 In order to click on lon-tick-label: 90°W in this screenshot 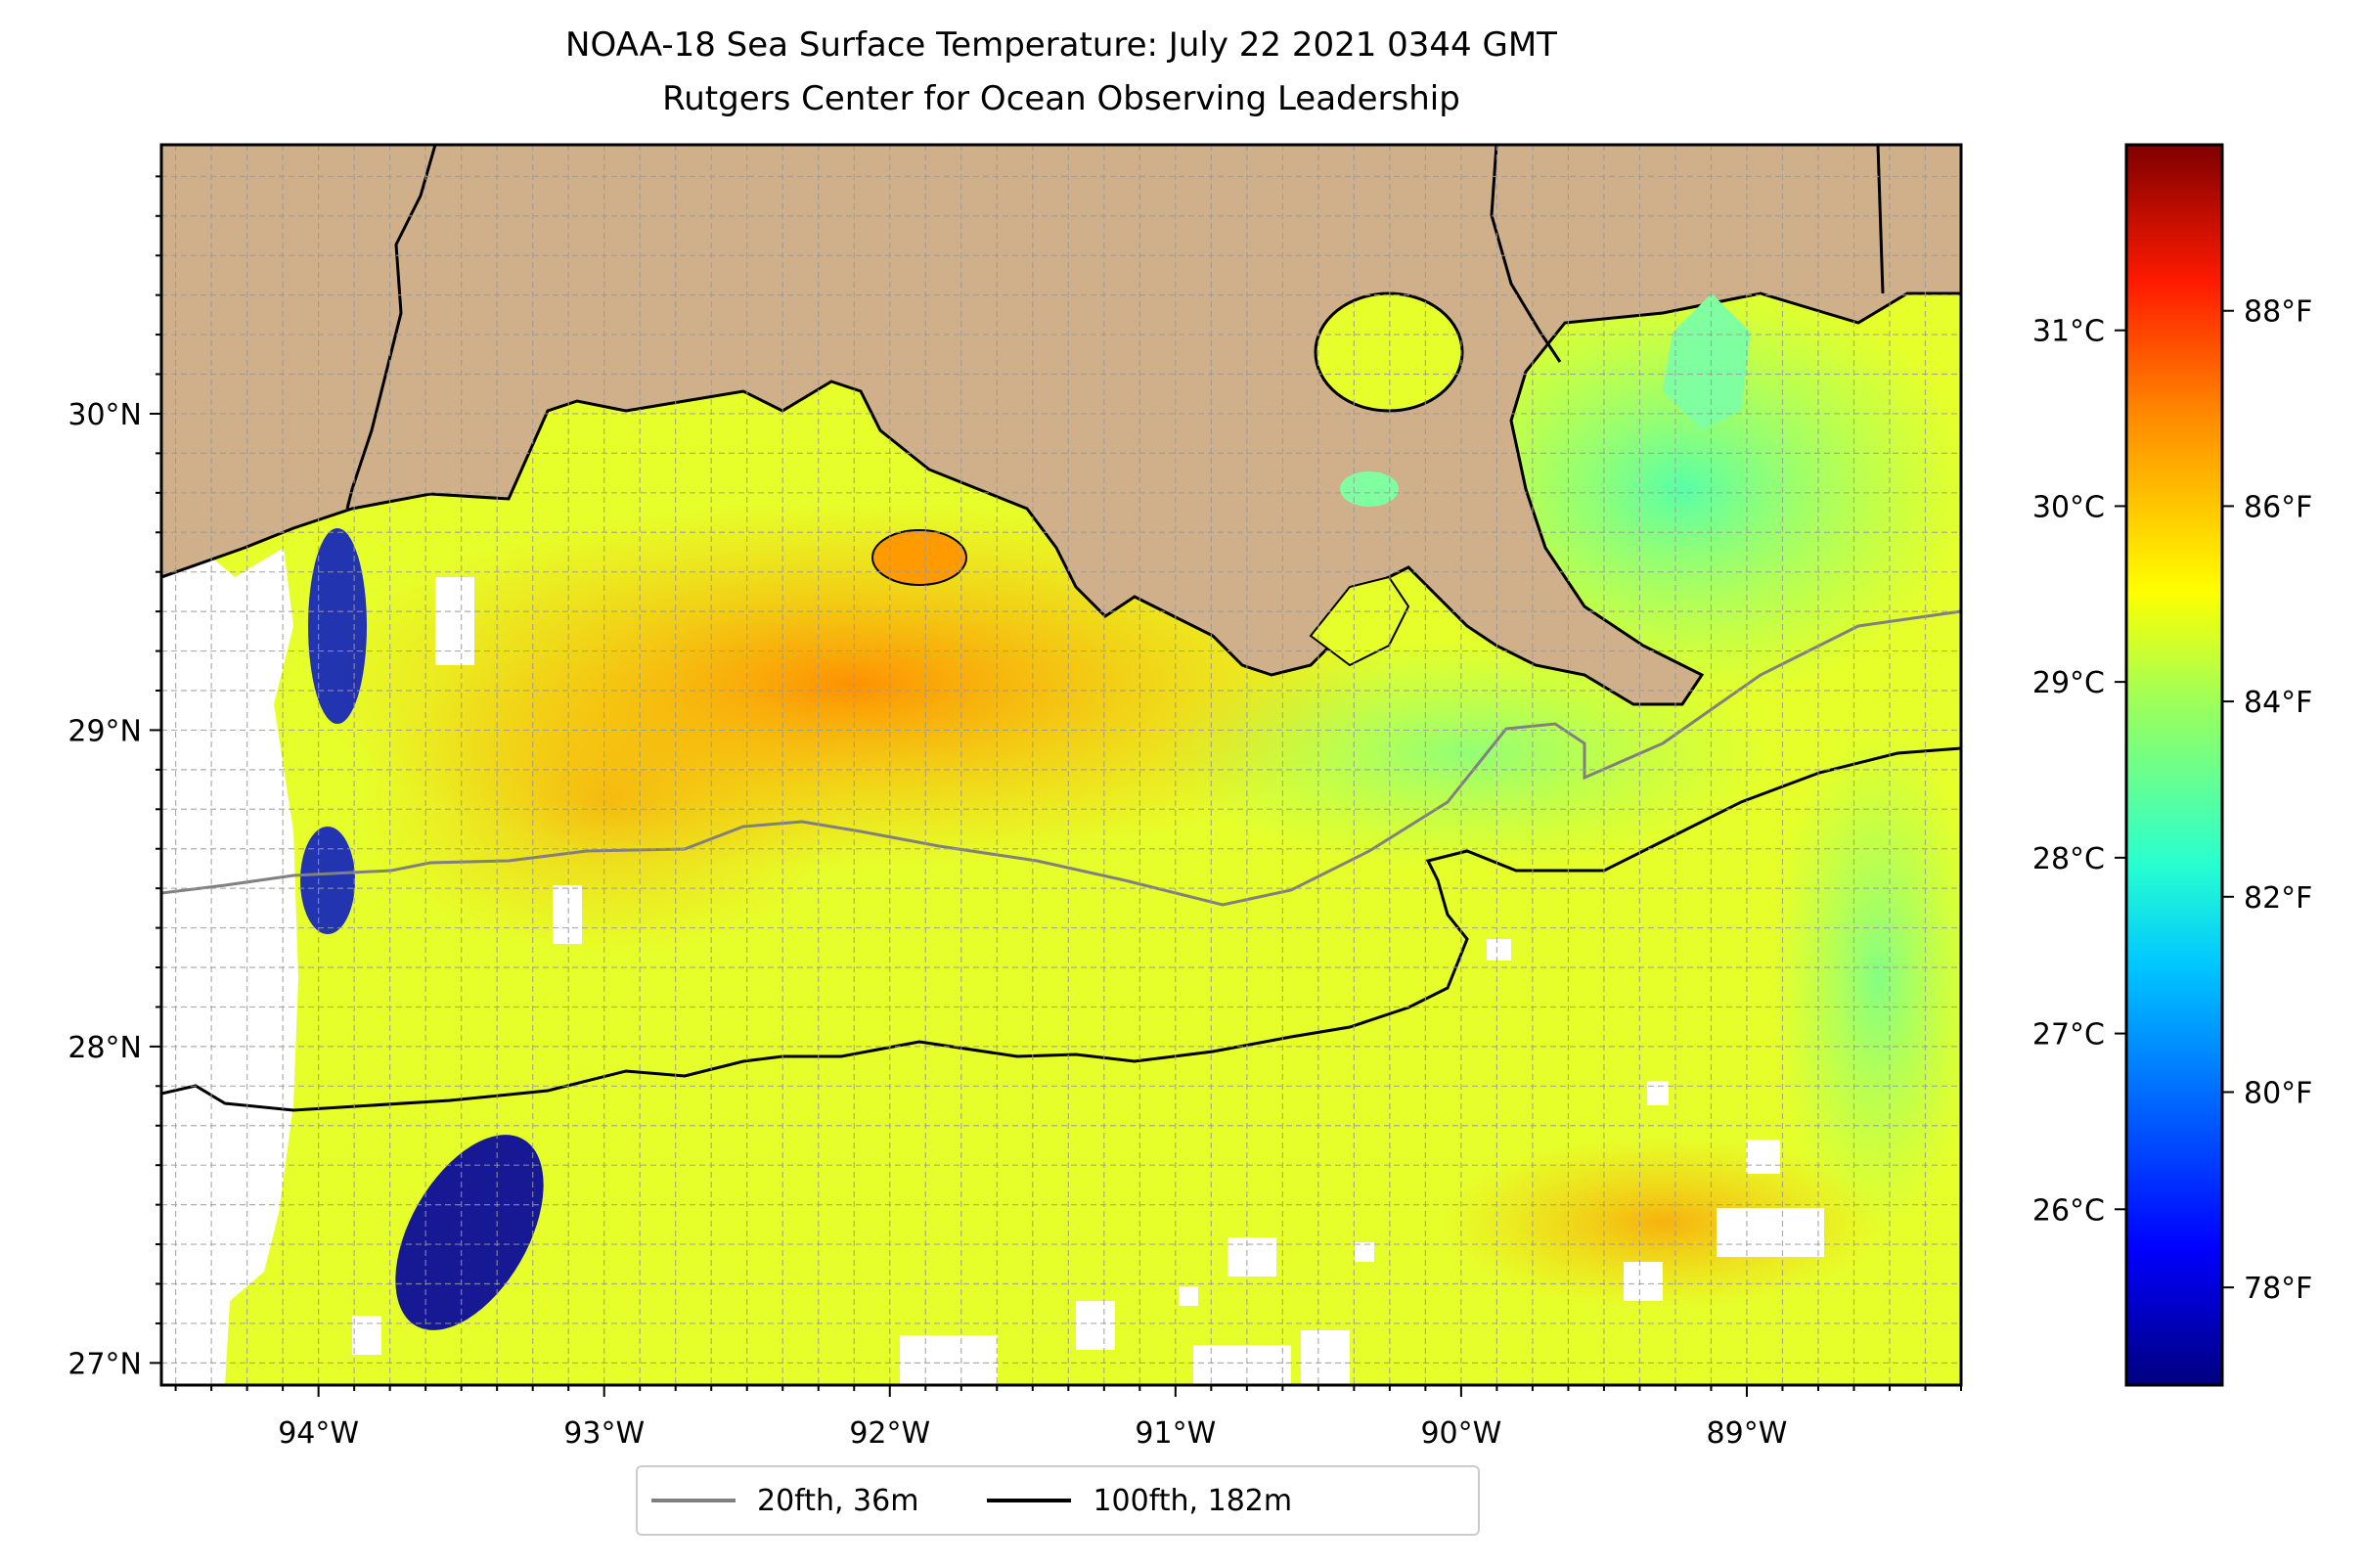, I will do `click(1460, 1433)`.